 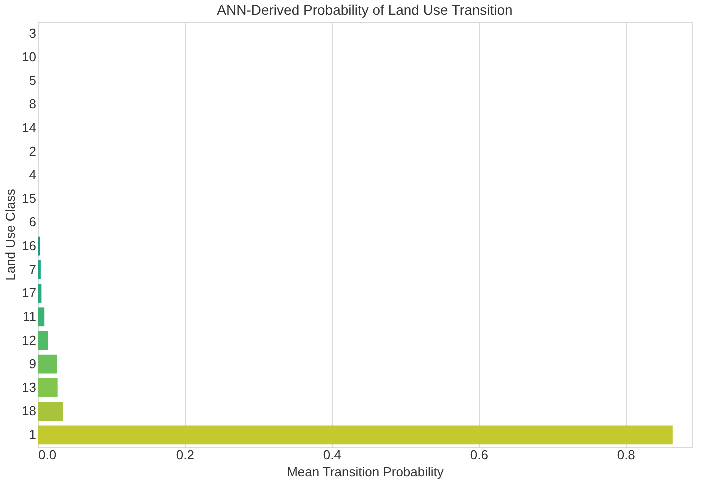 I want to click on y-tick-label: 14, so click(x=29, y=128).